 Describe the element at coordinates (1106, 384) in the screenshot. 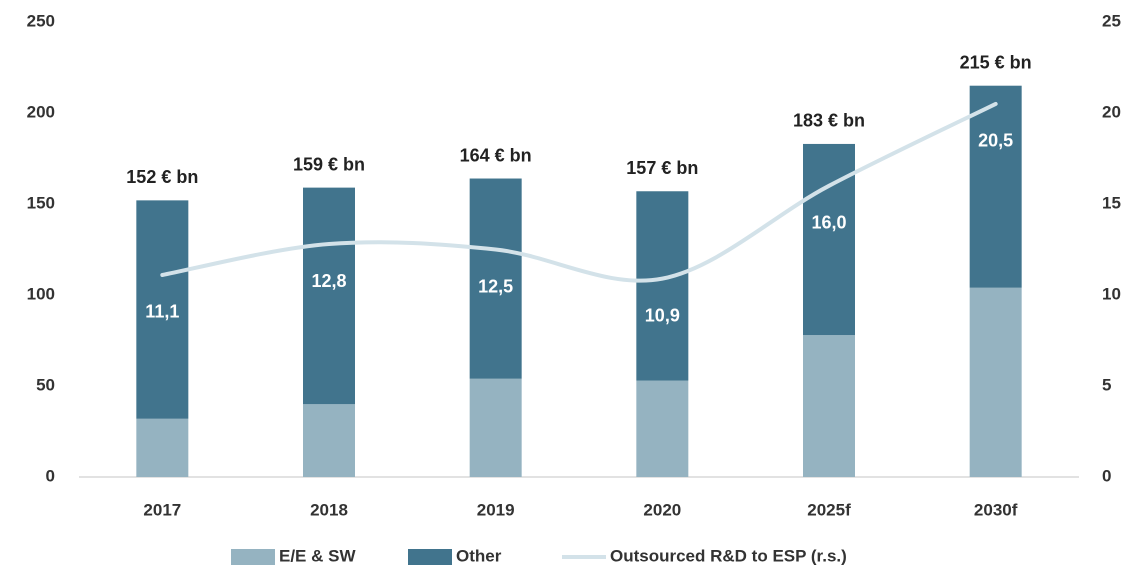

I see `y2-tick-label: 5` at that location.